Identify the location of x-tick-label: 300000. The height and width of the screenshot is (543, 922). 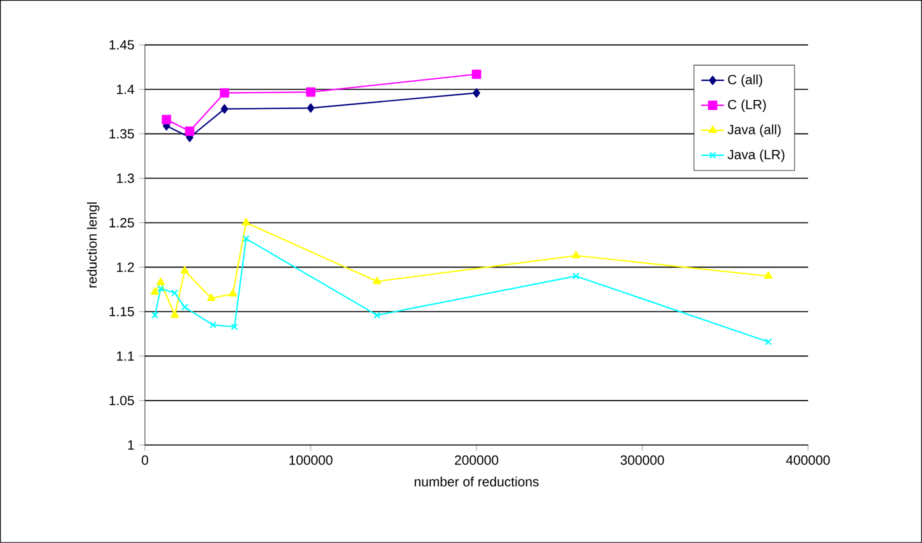
(642, 460).